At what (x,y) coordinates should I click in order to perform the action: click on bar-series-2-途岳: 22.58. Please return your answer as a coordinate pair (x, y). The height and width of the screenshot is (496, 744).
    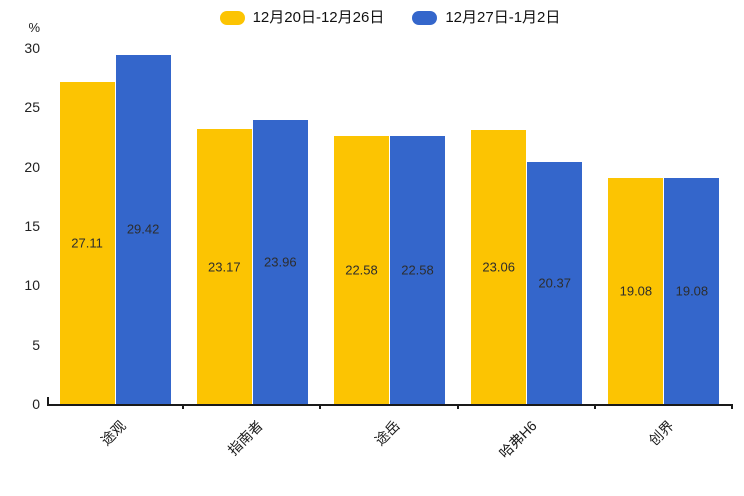
    Looking at the image, I should click on (417, 270).